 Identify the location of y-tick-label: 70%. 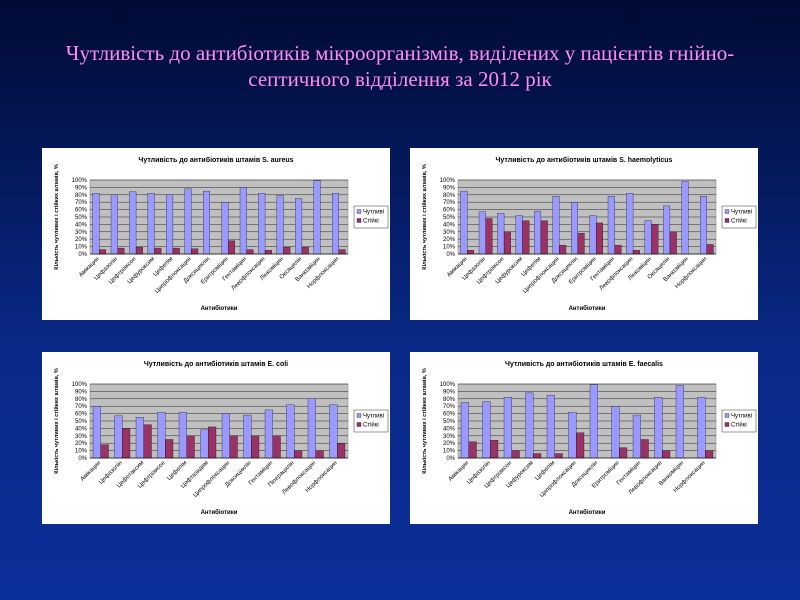
(449, 203).